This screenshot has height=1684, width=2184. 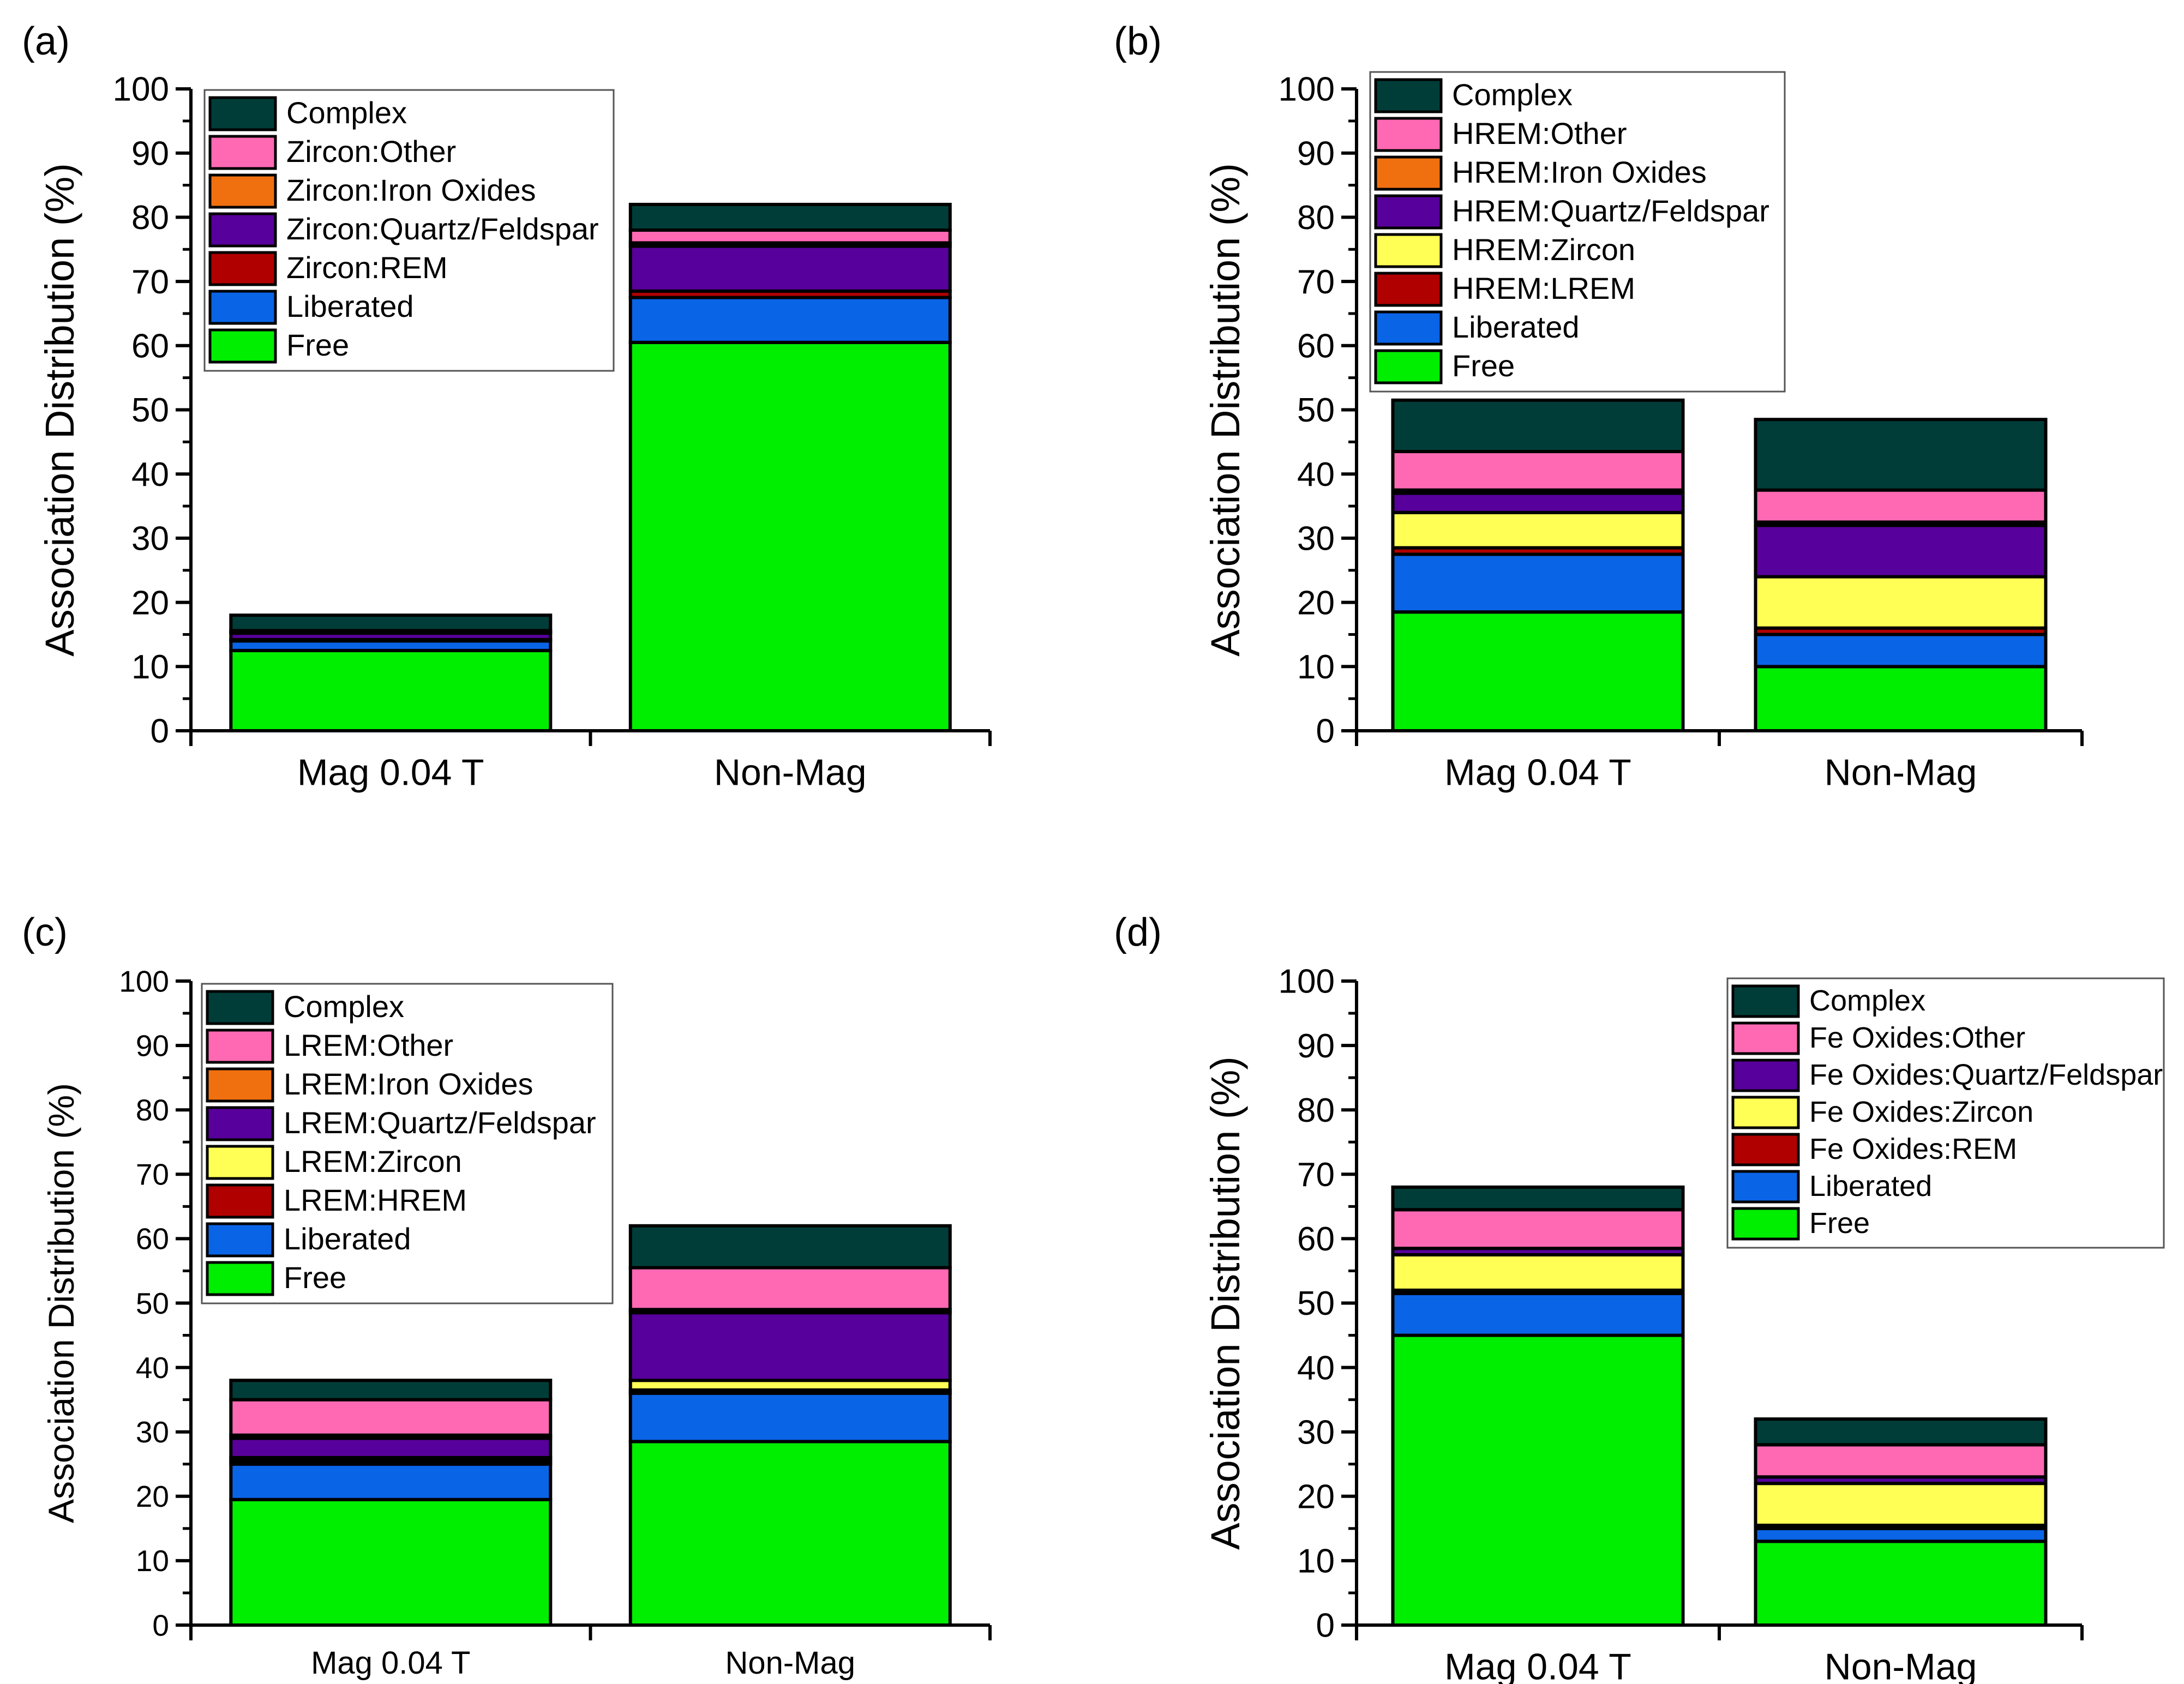 What do you see at coordinates (1543, 288) in the screenshot?
I see `legend-label-hrem-lrem: HREM:LREM` at bounding box center [1543, 288].